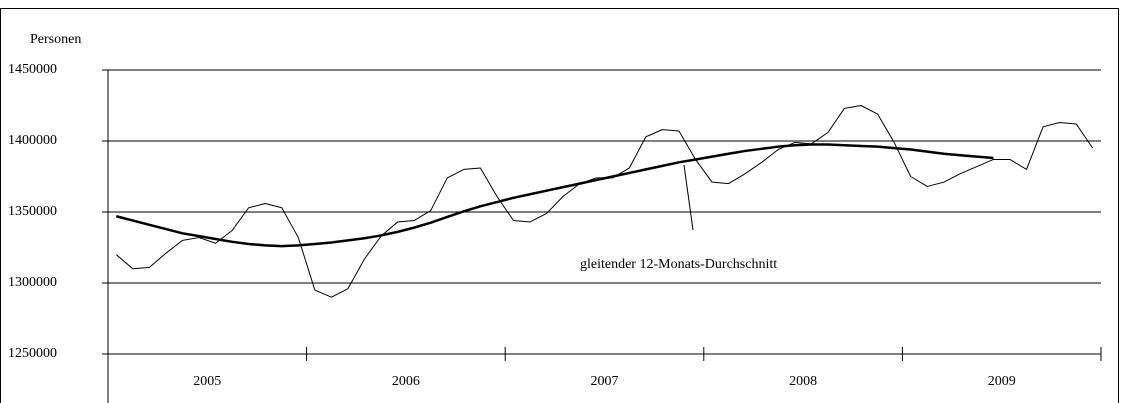 This screenshot has height=403, width=1129. I want to click on y-tick-label: 1300000, so click(32, 282).